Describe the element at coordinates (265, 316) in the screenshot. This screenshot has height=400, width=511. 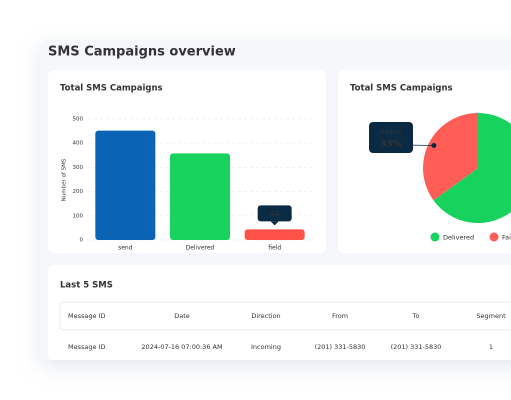
I see `table-header: Direction` at that location.